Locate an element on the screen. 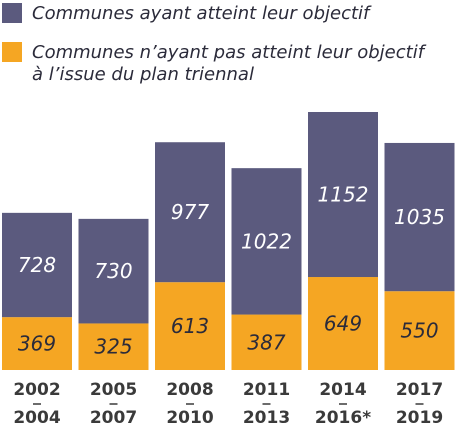  tick-label-start-4: 2014 is located at coordinates (342, 390).